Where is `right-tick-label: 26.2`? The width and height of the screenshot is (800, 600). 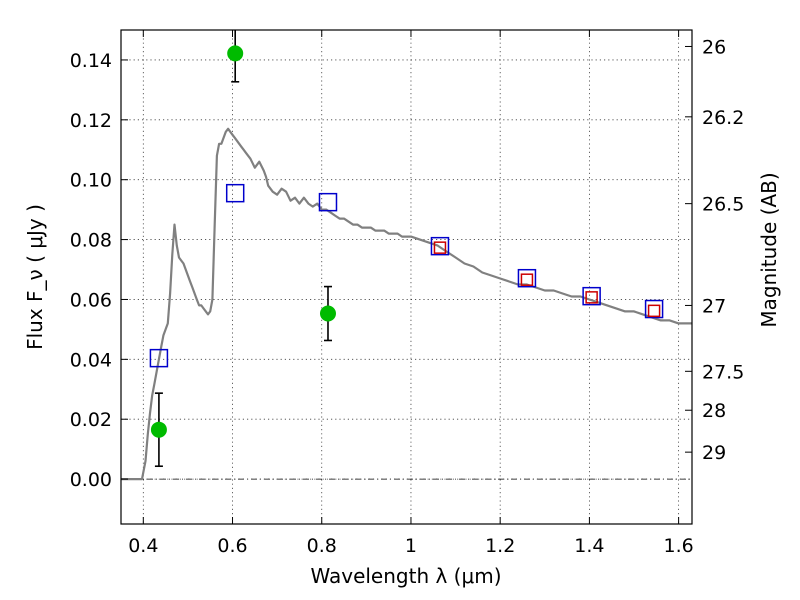 right-tick-label: 26.2 is located at coordinates (723, 118).